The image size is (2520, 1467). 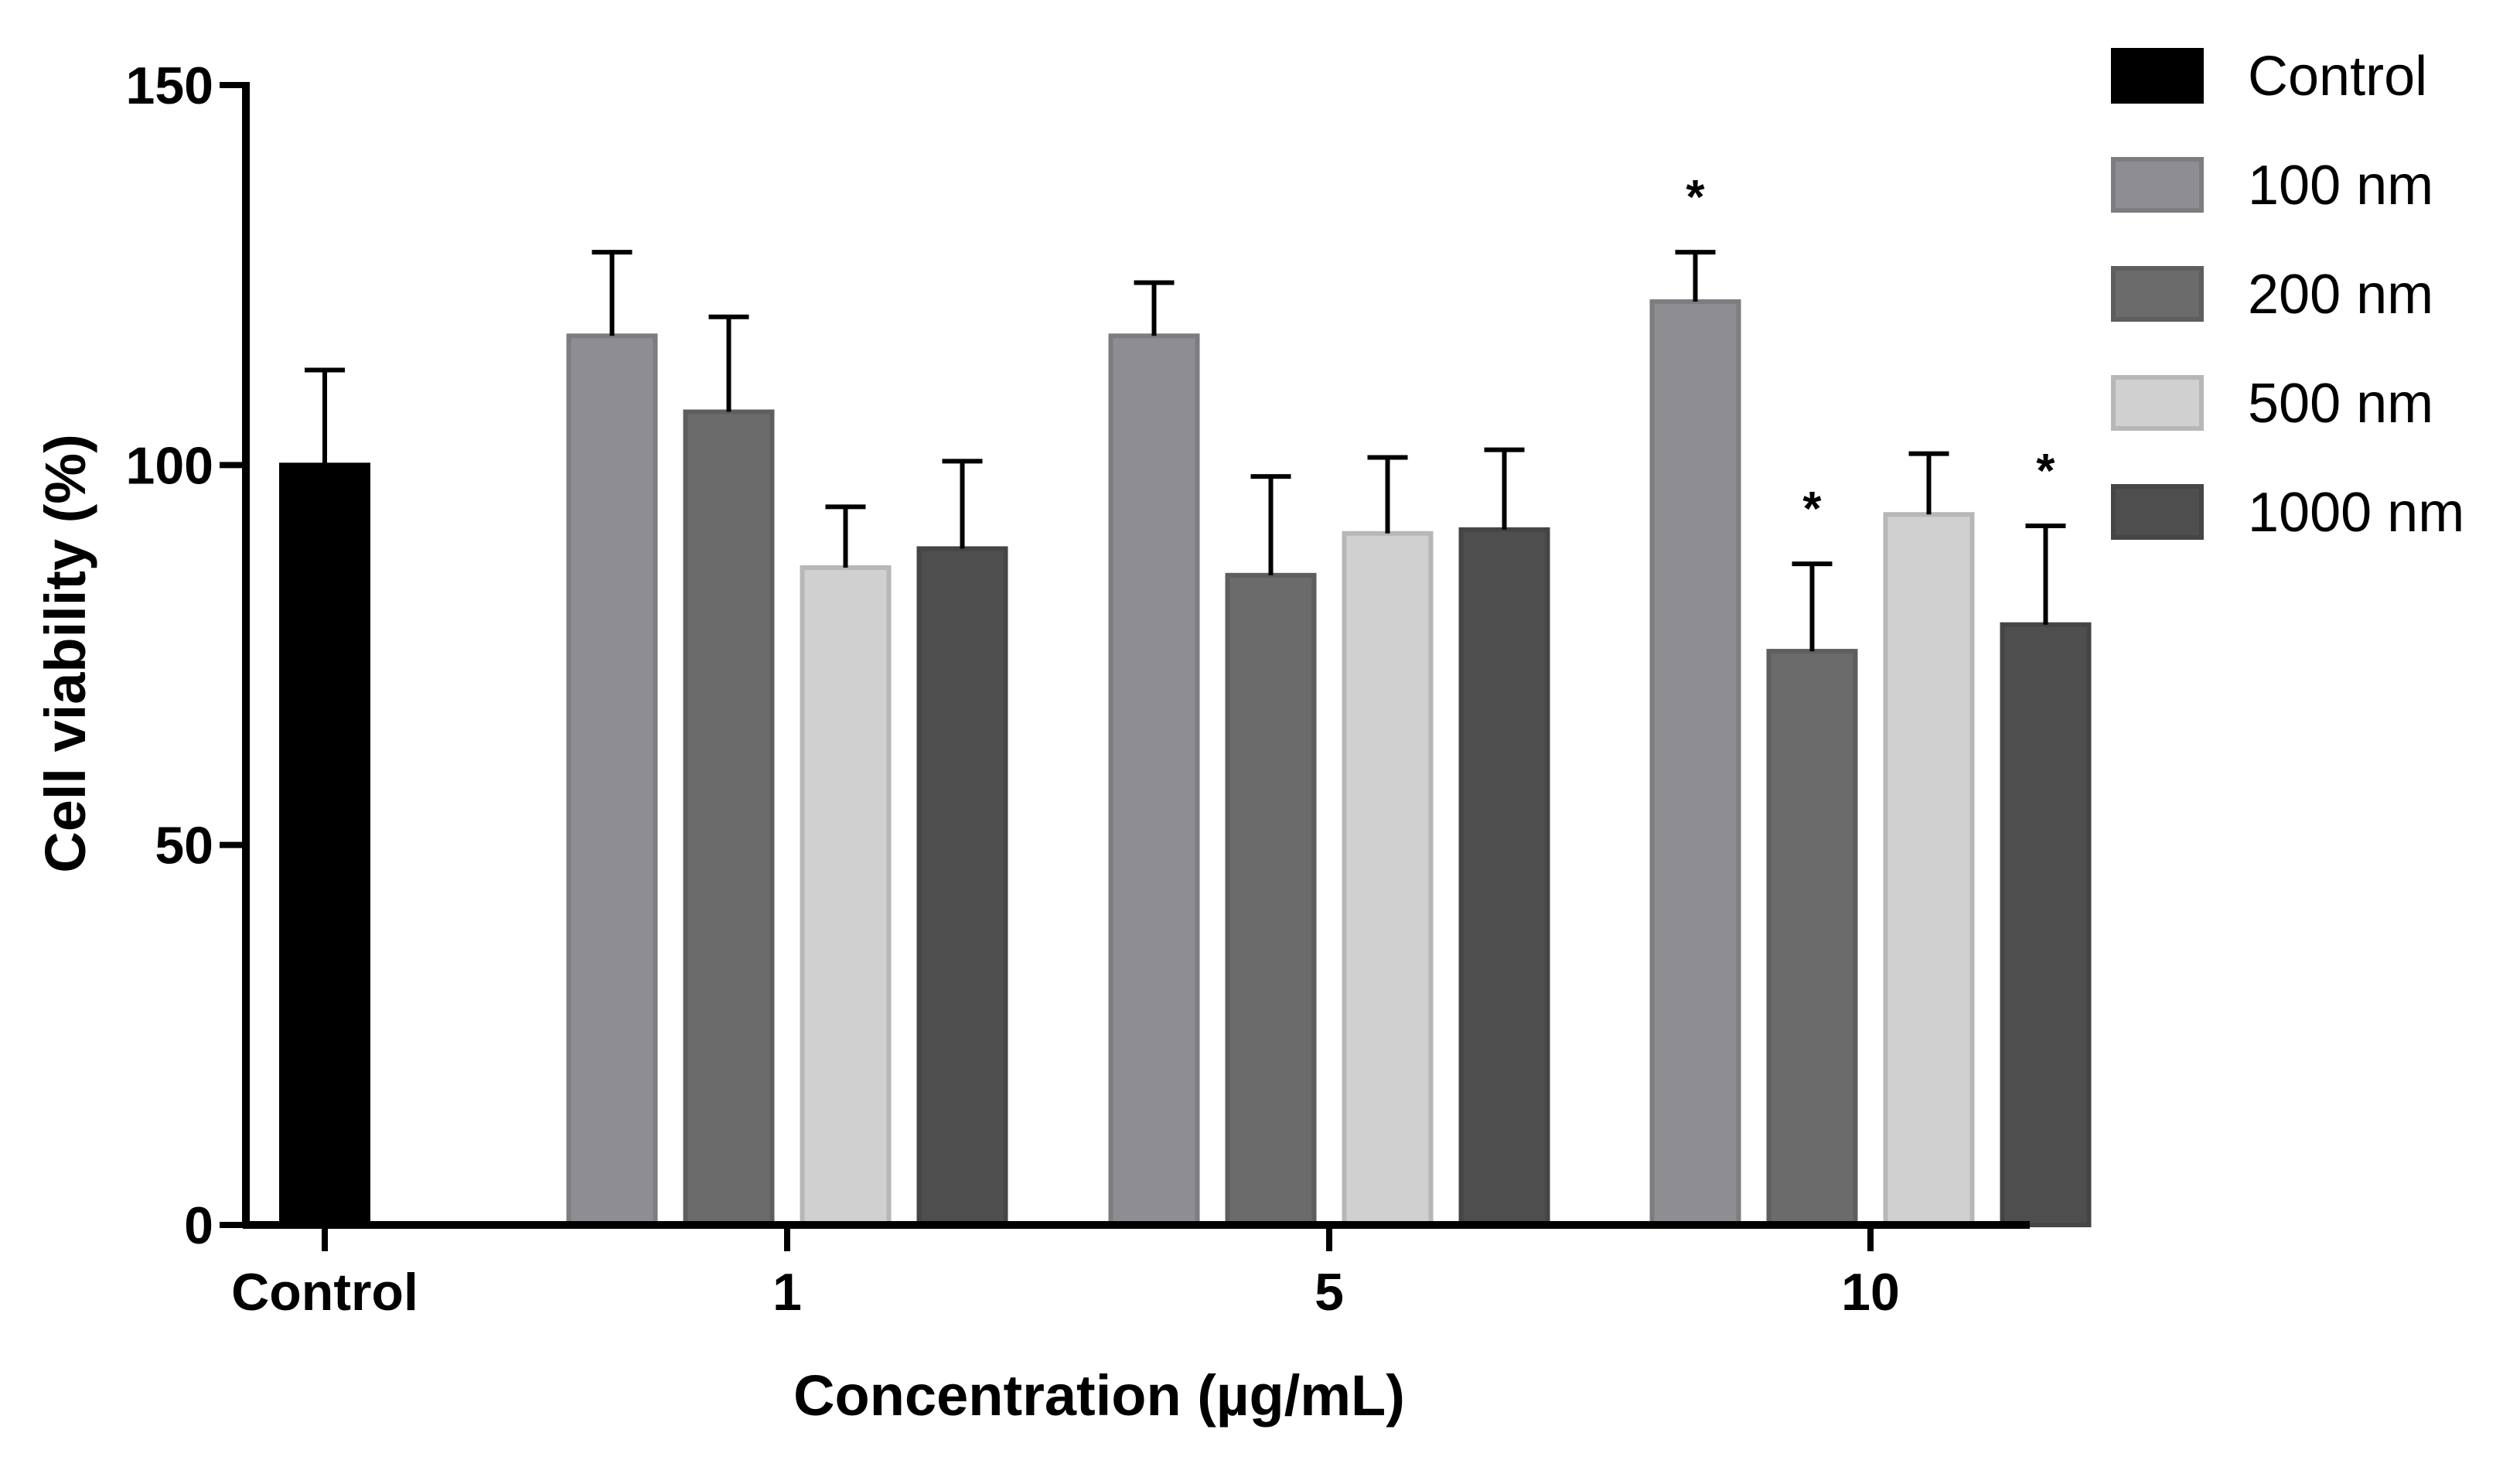 What do you see at coordinates (198, 1225) in the screenshot?
I see `y-tick-label: 0` at bounding box center [198, 1225].